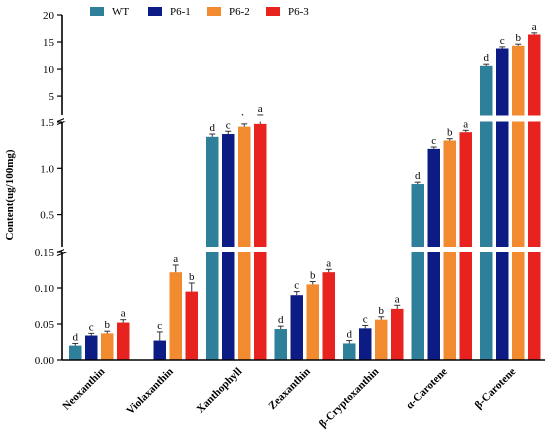  I want to click on y-tick-label: 10, so click(49, 70).